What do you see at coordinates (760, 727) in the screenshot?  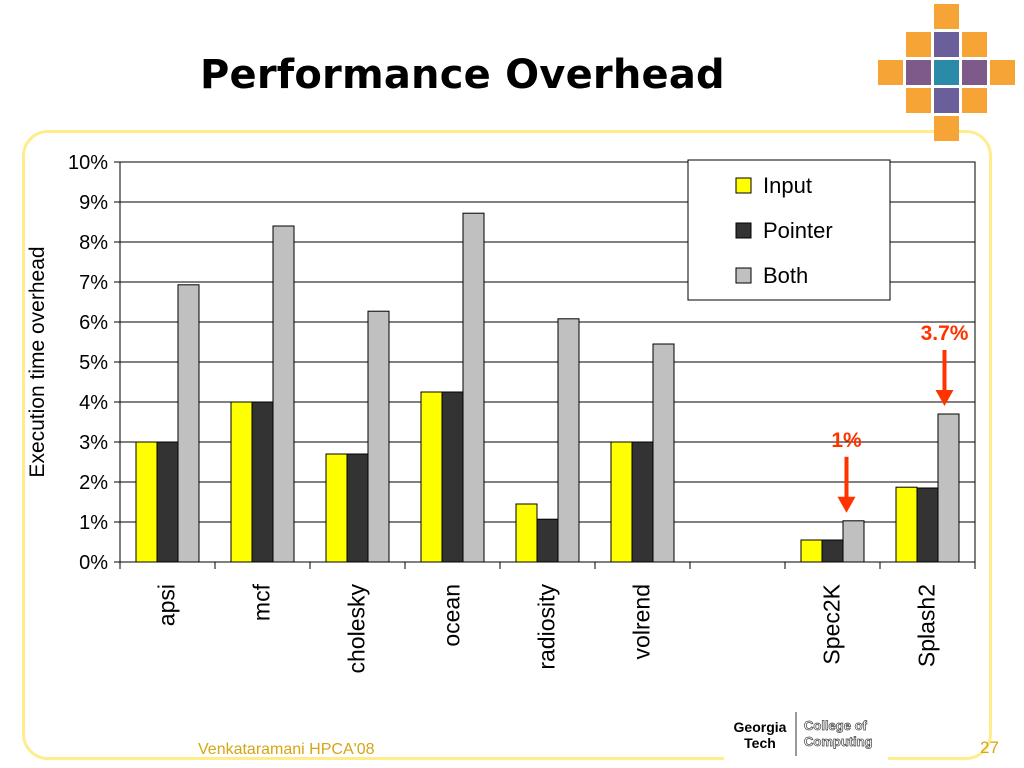 I see `svg-text: Georgia` at bounding box center [760, 727].